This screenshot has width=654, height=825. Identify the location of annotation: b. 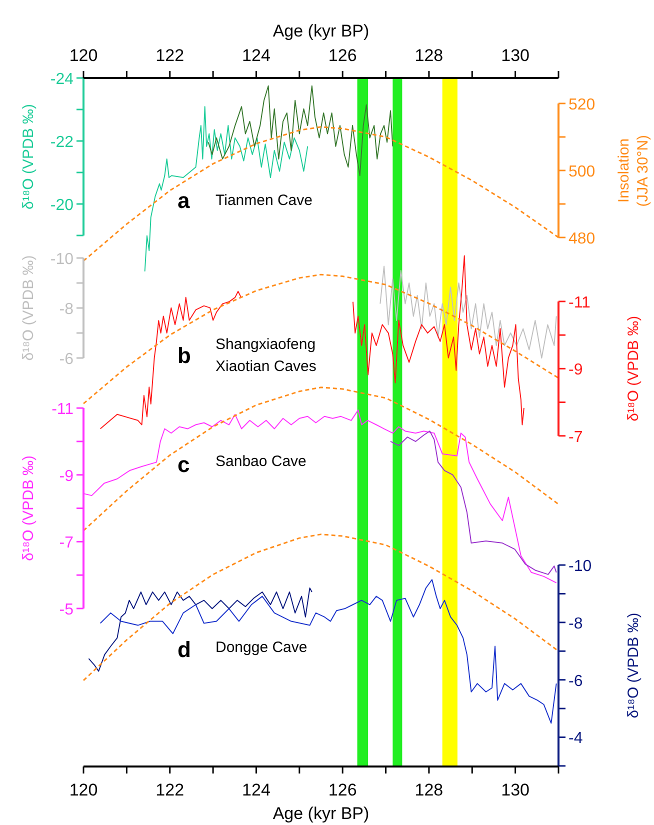
(184, 355).